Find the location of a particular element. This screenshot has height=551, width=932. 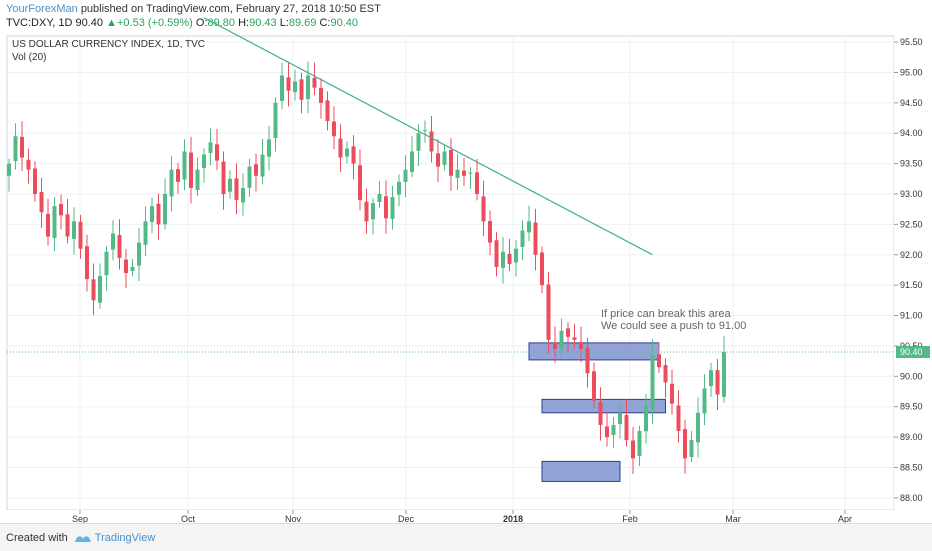

created-with-line: Created with TradingView is located at coordinates (80, 539).